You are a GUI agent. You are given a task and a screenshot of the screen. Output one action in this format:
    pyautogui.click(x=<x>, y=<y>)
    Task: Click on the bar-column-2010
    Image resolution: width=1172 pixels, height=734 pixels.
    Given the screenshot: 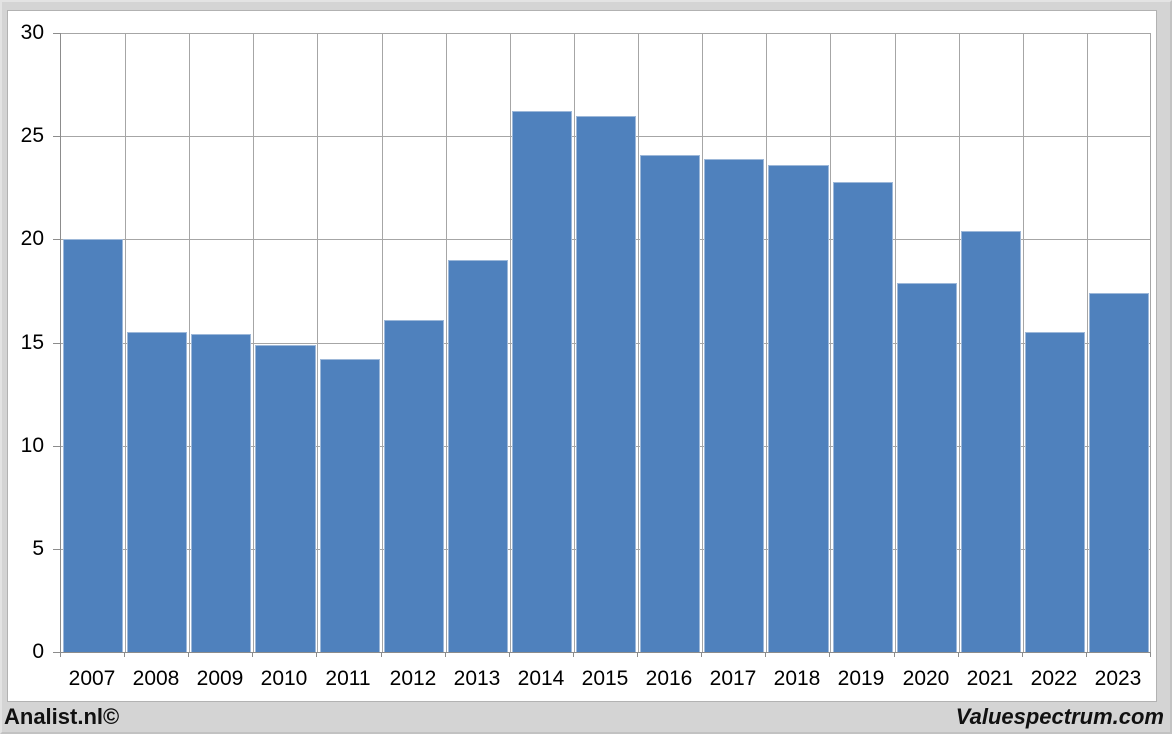 What is the action you would take?
    pyautogui.click(x=285, y=342)
    